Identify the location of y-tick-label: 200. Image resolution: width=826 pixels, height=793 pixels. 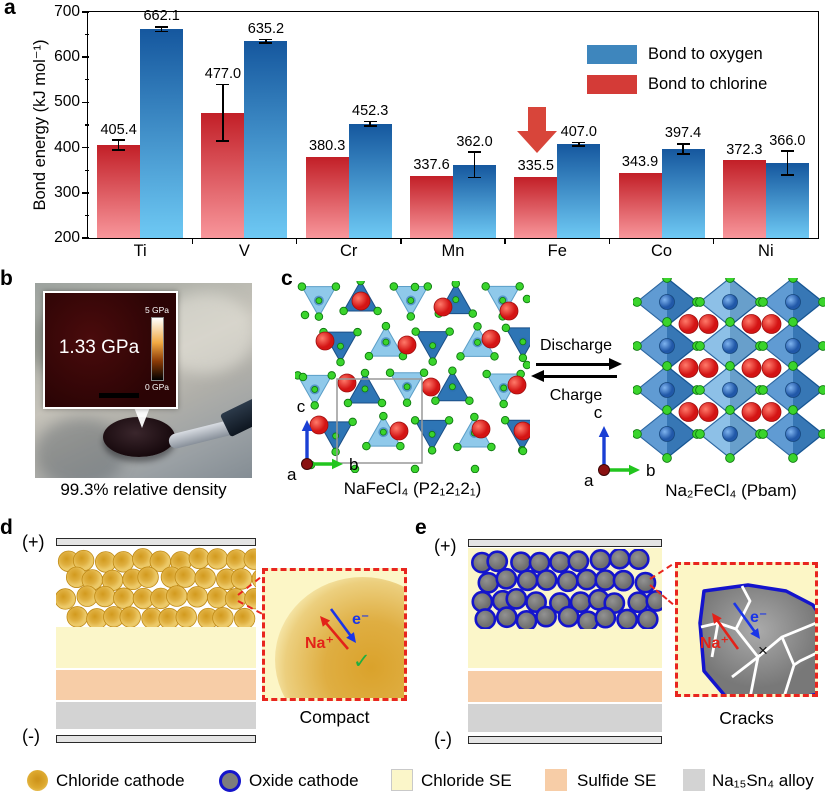
(67, 237).